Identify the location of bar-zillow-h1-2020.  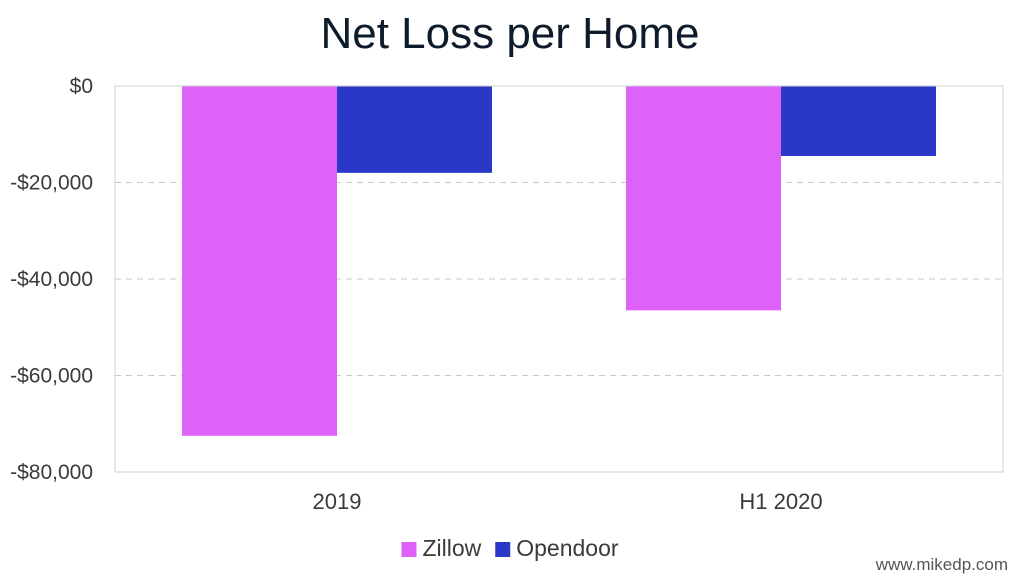
(703, 198).